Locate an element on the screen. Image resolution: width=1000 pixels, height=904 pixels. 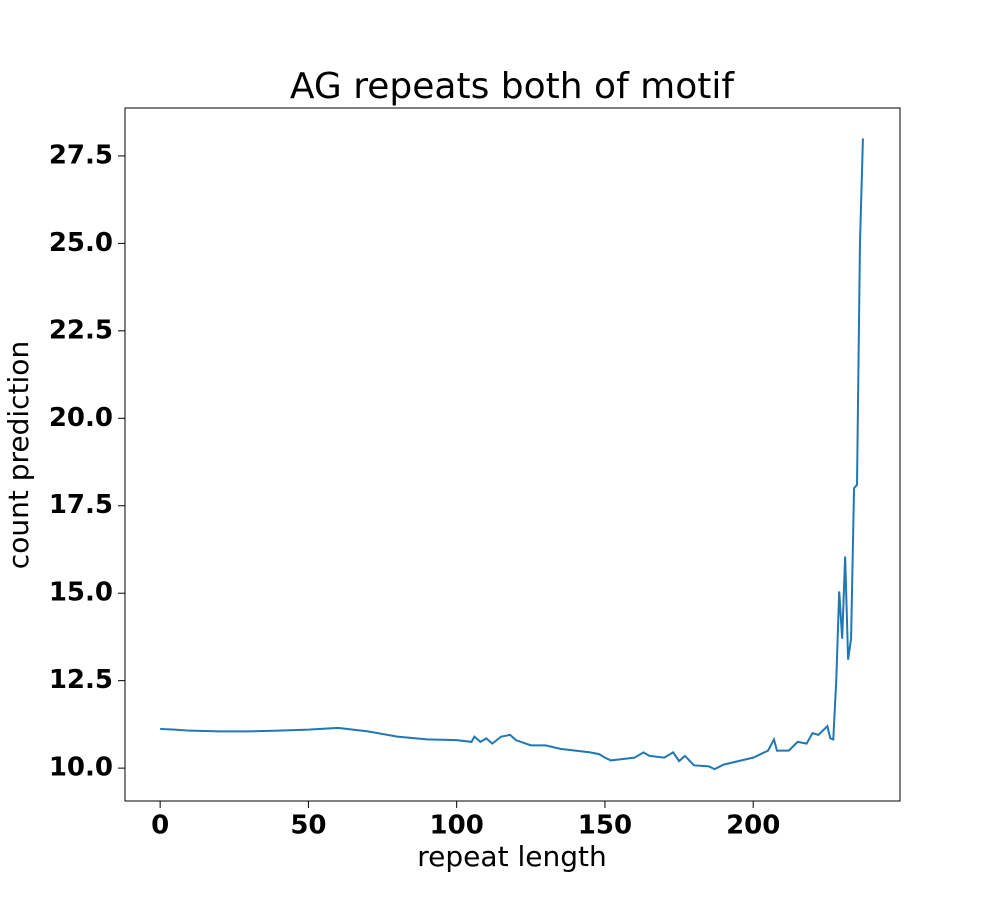
y-tick-label: 20.0 is located at coordinates (81, 418).